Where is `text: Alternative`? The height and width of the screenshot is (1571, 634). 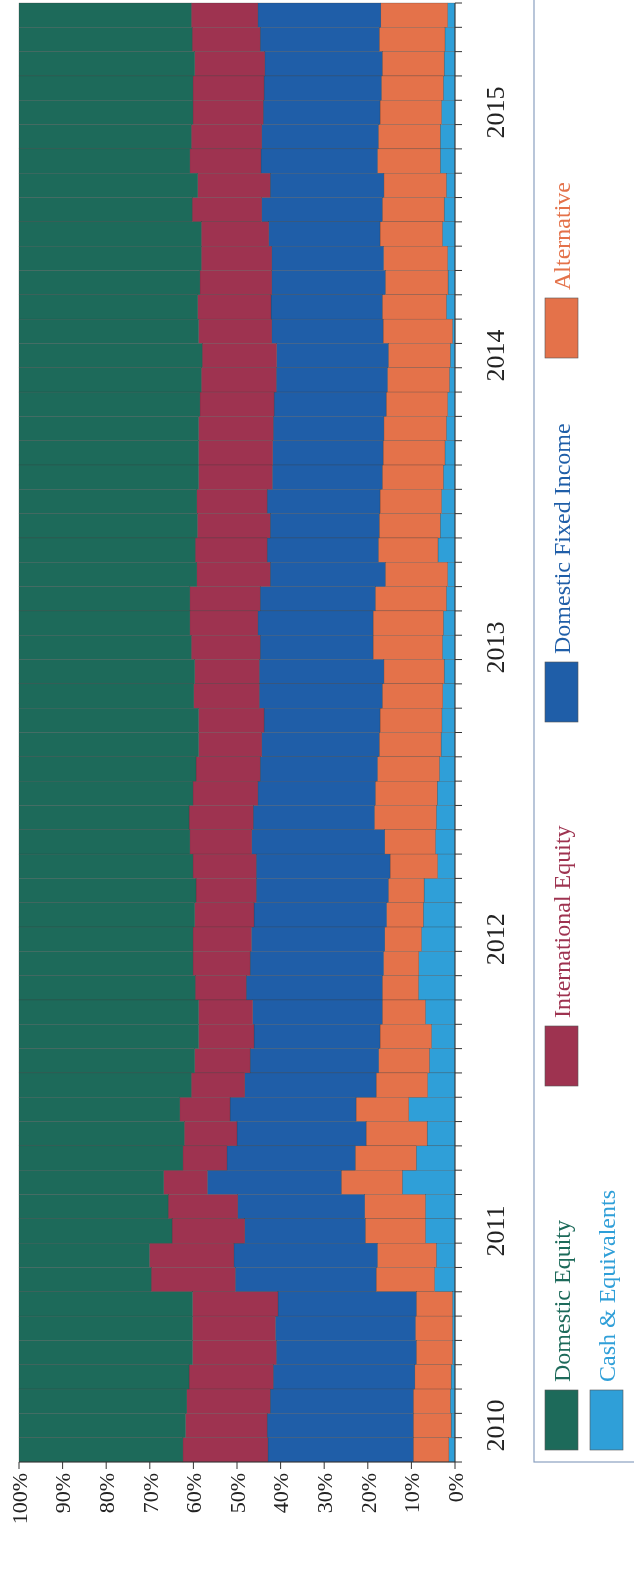 text: Alternative is located at coordinates (562, 236).